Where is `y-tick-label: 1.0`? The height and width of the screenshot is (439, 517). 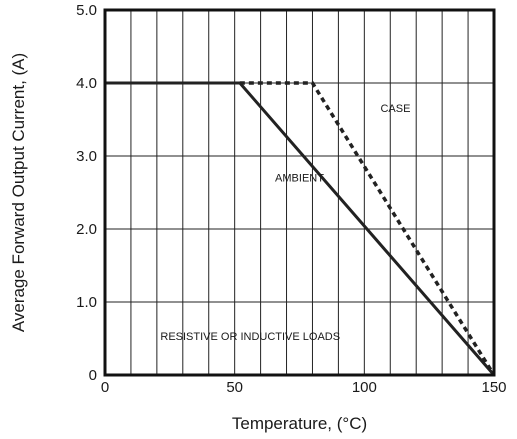 y-tick-label: 1.0 is located at coordinates (86, 302).